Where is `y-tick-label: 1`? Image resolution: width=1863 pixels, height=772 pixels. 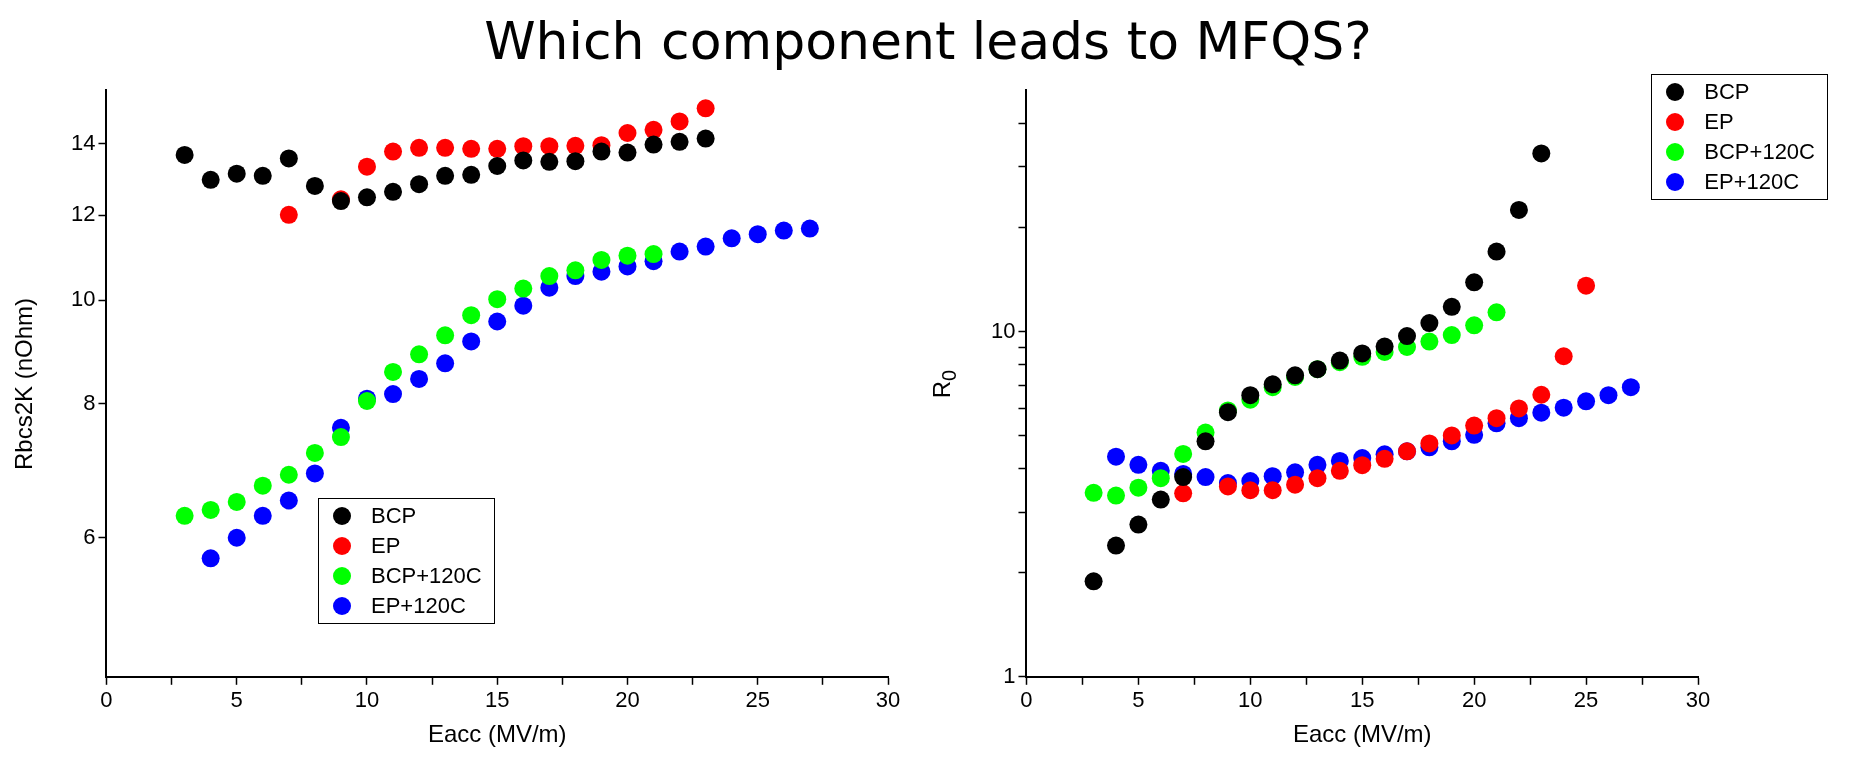
y-tick-label: 1 is located at coordinates (1009, 675).